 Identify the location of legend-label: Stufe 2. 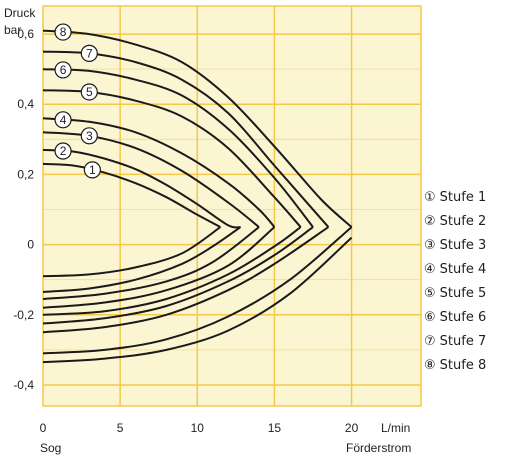
(463, 221).